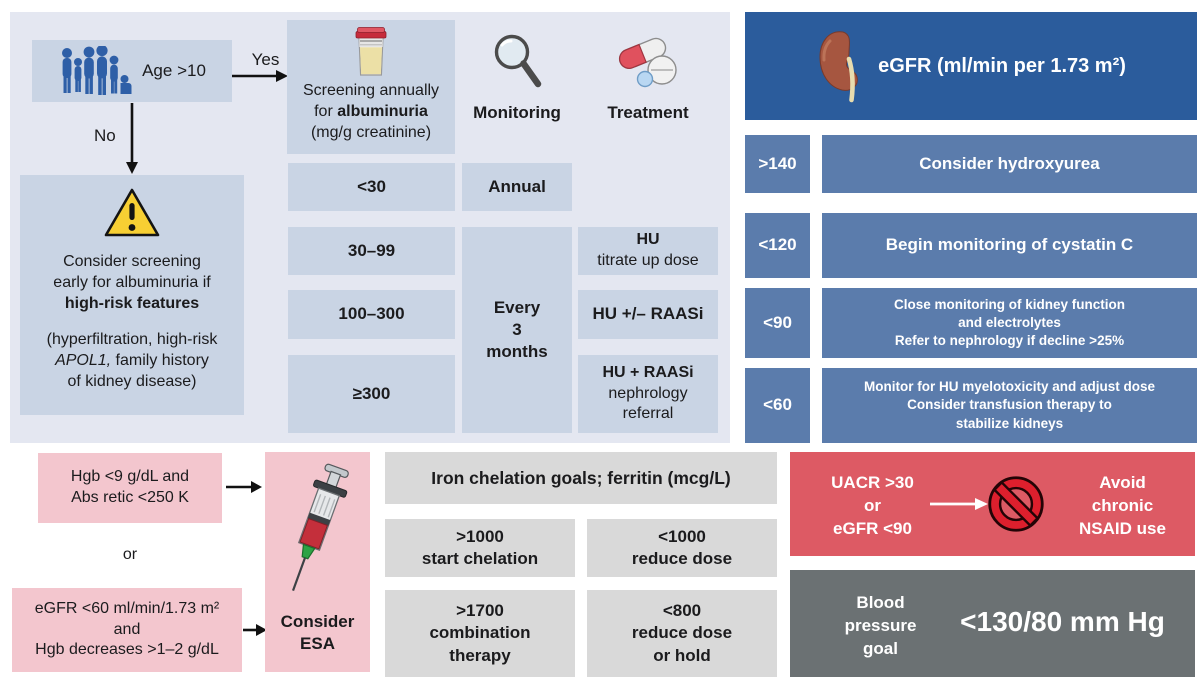 The width and height of the screenshot is (1200, 684). I want to click on pills-icon, so click(647, 62).